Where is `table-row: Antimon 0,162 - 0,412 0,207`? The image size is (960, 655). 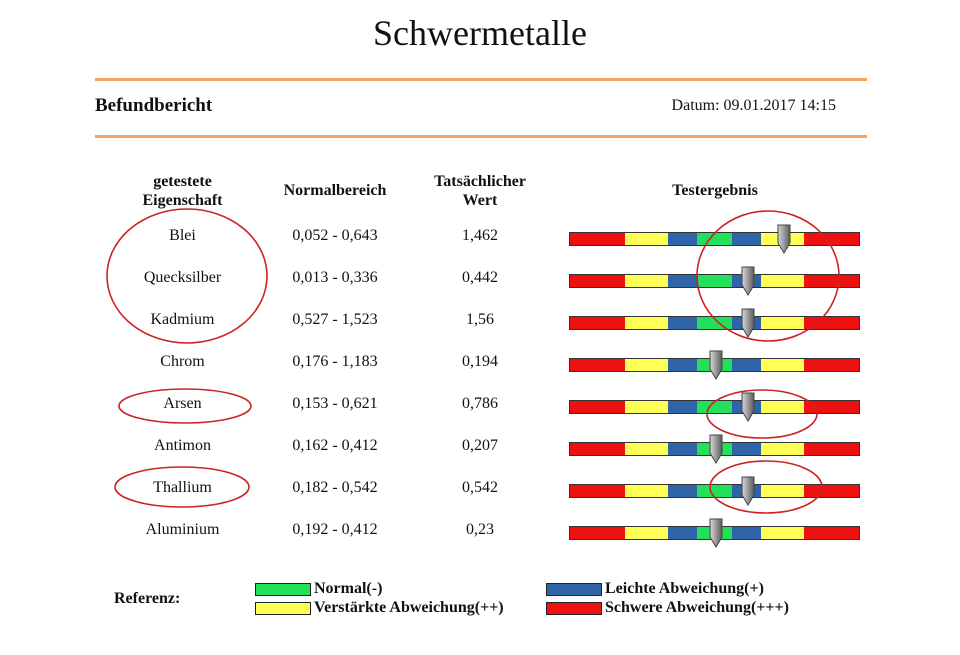
table-row: Antimon 0,162 - 0,412 0,207 is located at coordinates (480, 456).